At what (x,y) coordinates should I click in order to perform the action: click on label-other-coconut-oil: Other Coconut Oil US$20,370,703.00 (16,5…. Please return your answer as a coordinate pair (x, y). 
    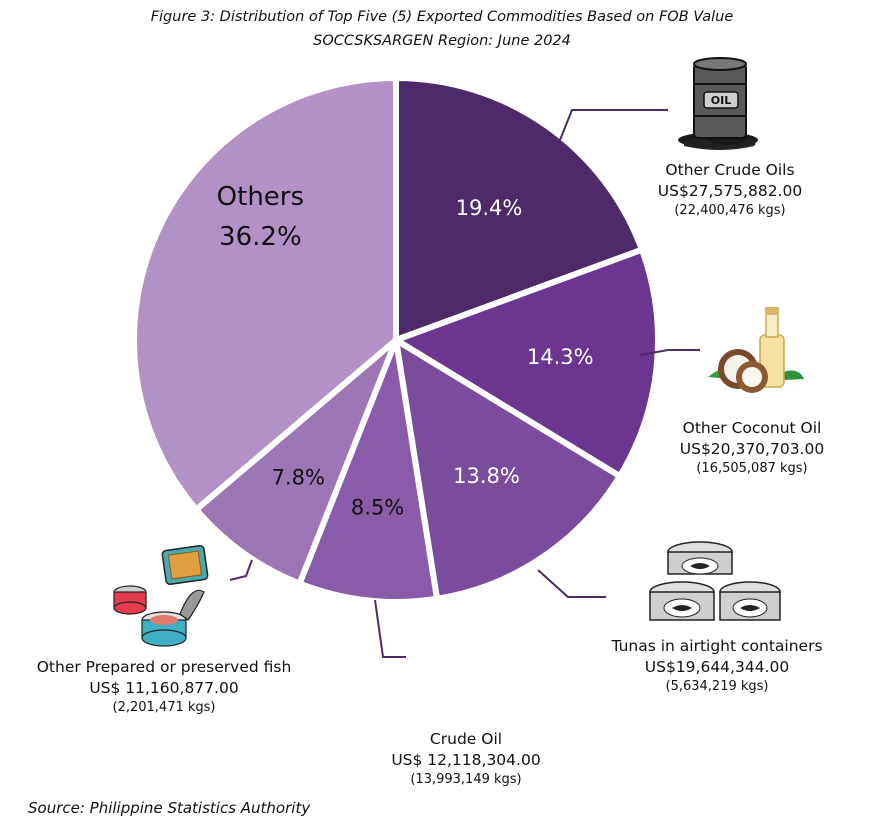
    Looking at the image, I should click on (752, 447).